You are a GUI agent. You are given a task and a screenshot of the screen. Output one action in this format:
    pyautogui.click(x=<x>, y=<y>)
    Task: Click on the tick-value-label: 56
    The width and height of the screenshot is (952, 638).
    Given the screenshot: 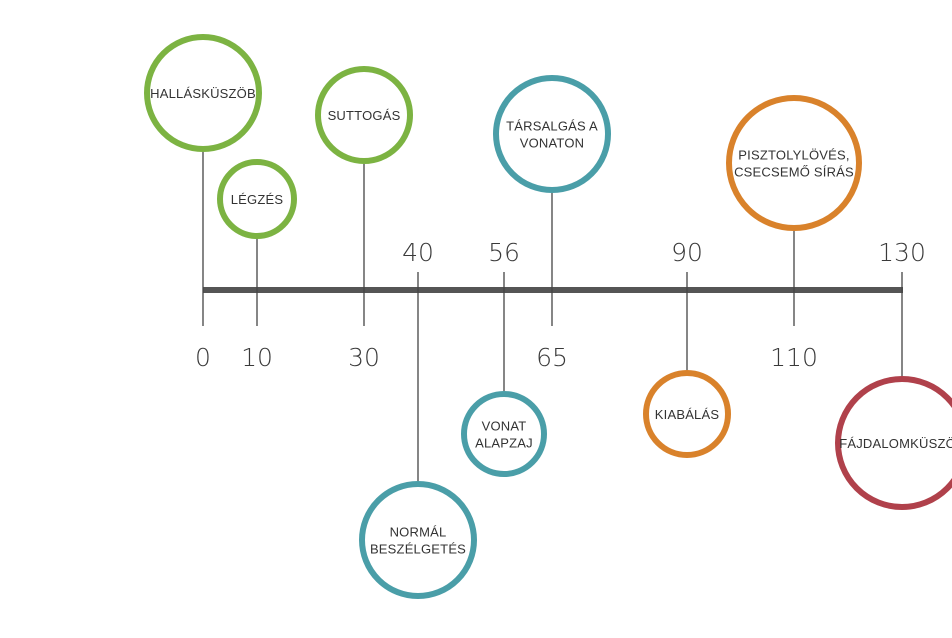 What is the action you would take?
    pyautogui.click(x=504, y=252)
    